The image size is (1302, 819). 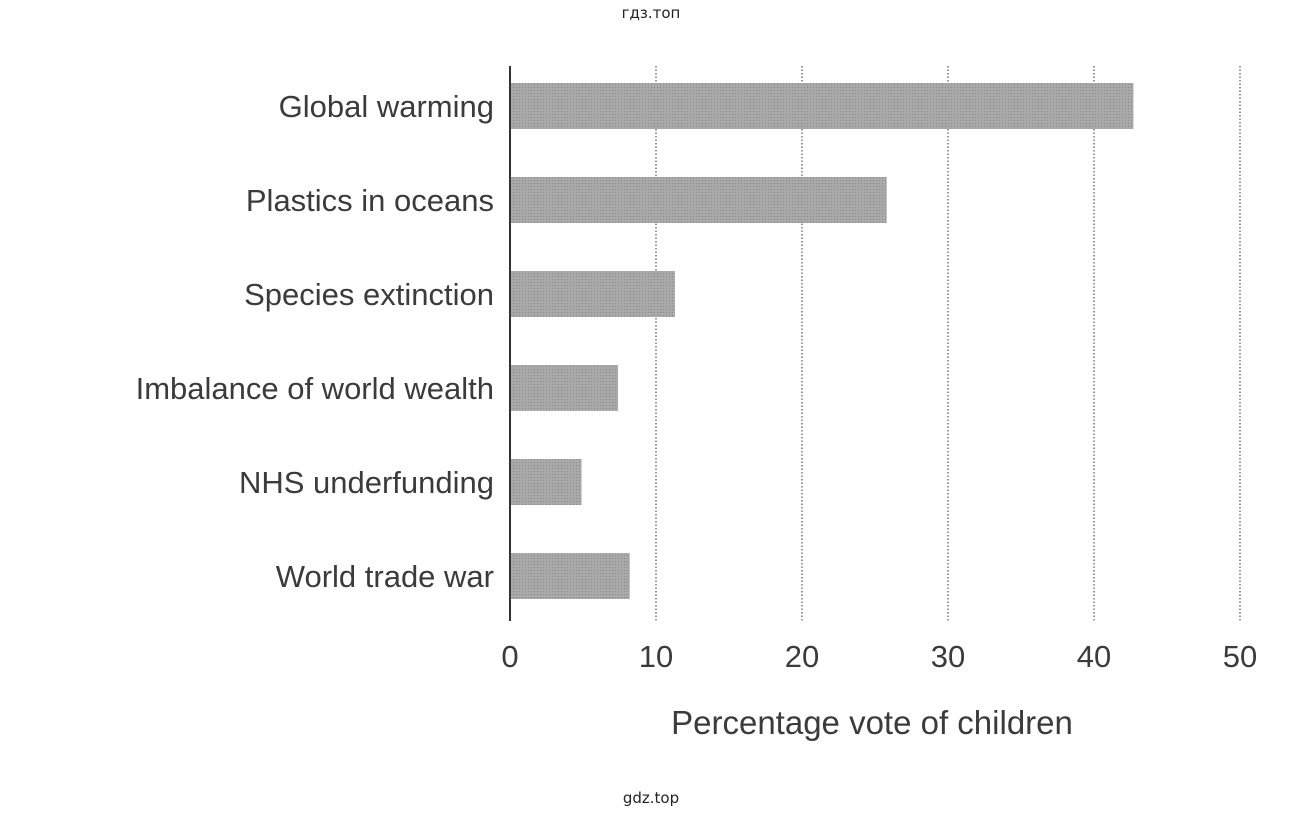 What do you see at coordinates (698, 200) in the screenshot?
I see `bar-plastics-in-oceans` at bounding box center [698, 200].